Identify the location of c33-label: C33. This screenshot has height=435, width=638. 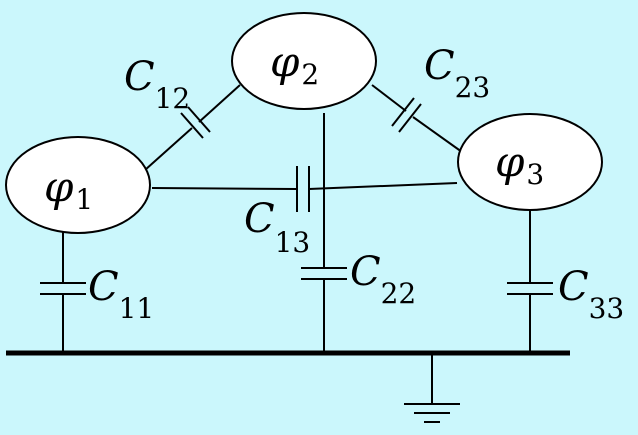
(591, 294).